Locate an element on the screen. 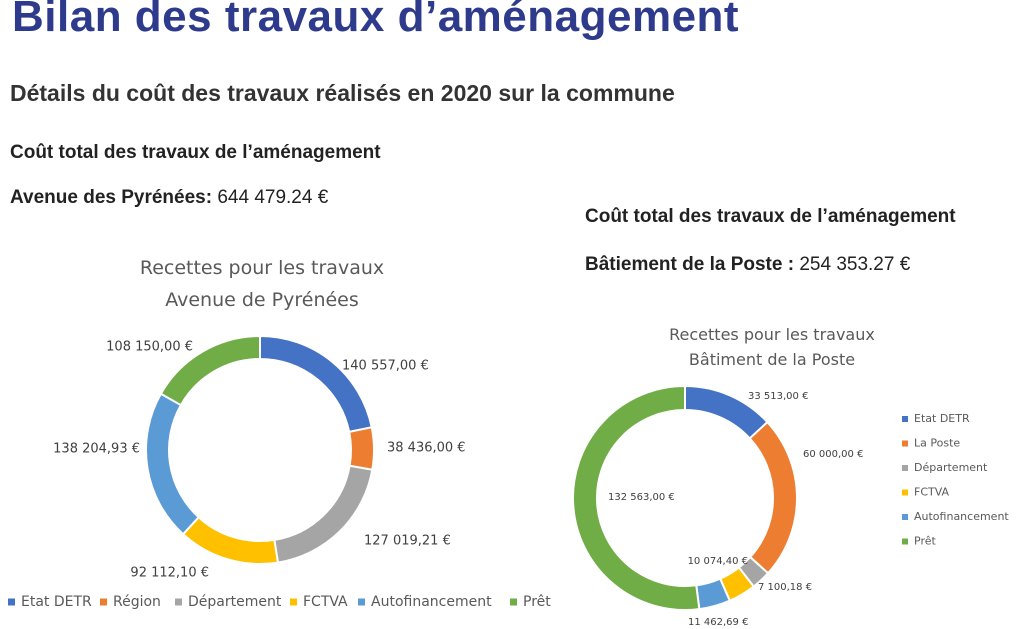  chart2-legend-label-pret: Prêt is located at coordinates (925, 541).